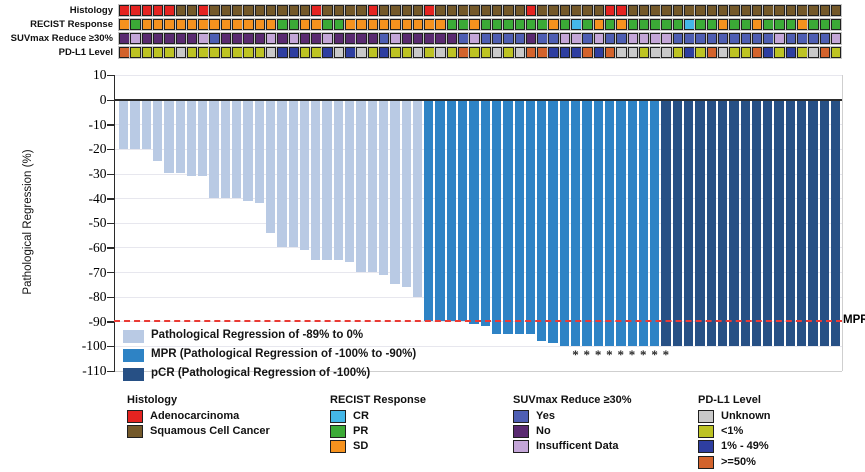 This screenshot has height=472, width=865. What do you see at coordinates (361, 446) in the screenshot?
I see `legend-item-label: SD` at bounding box center [361, 446].